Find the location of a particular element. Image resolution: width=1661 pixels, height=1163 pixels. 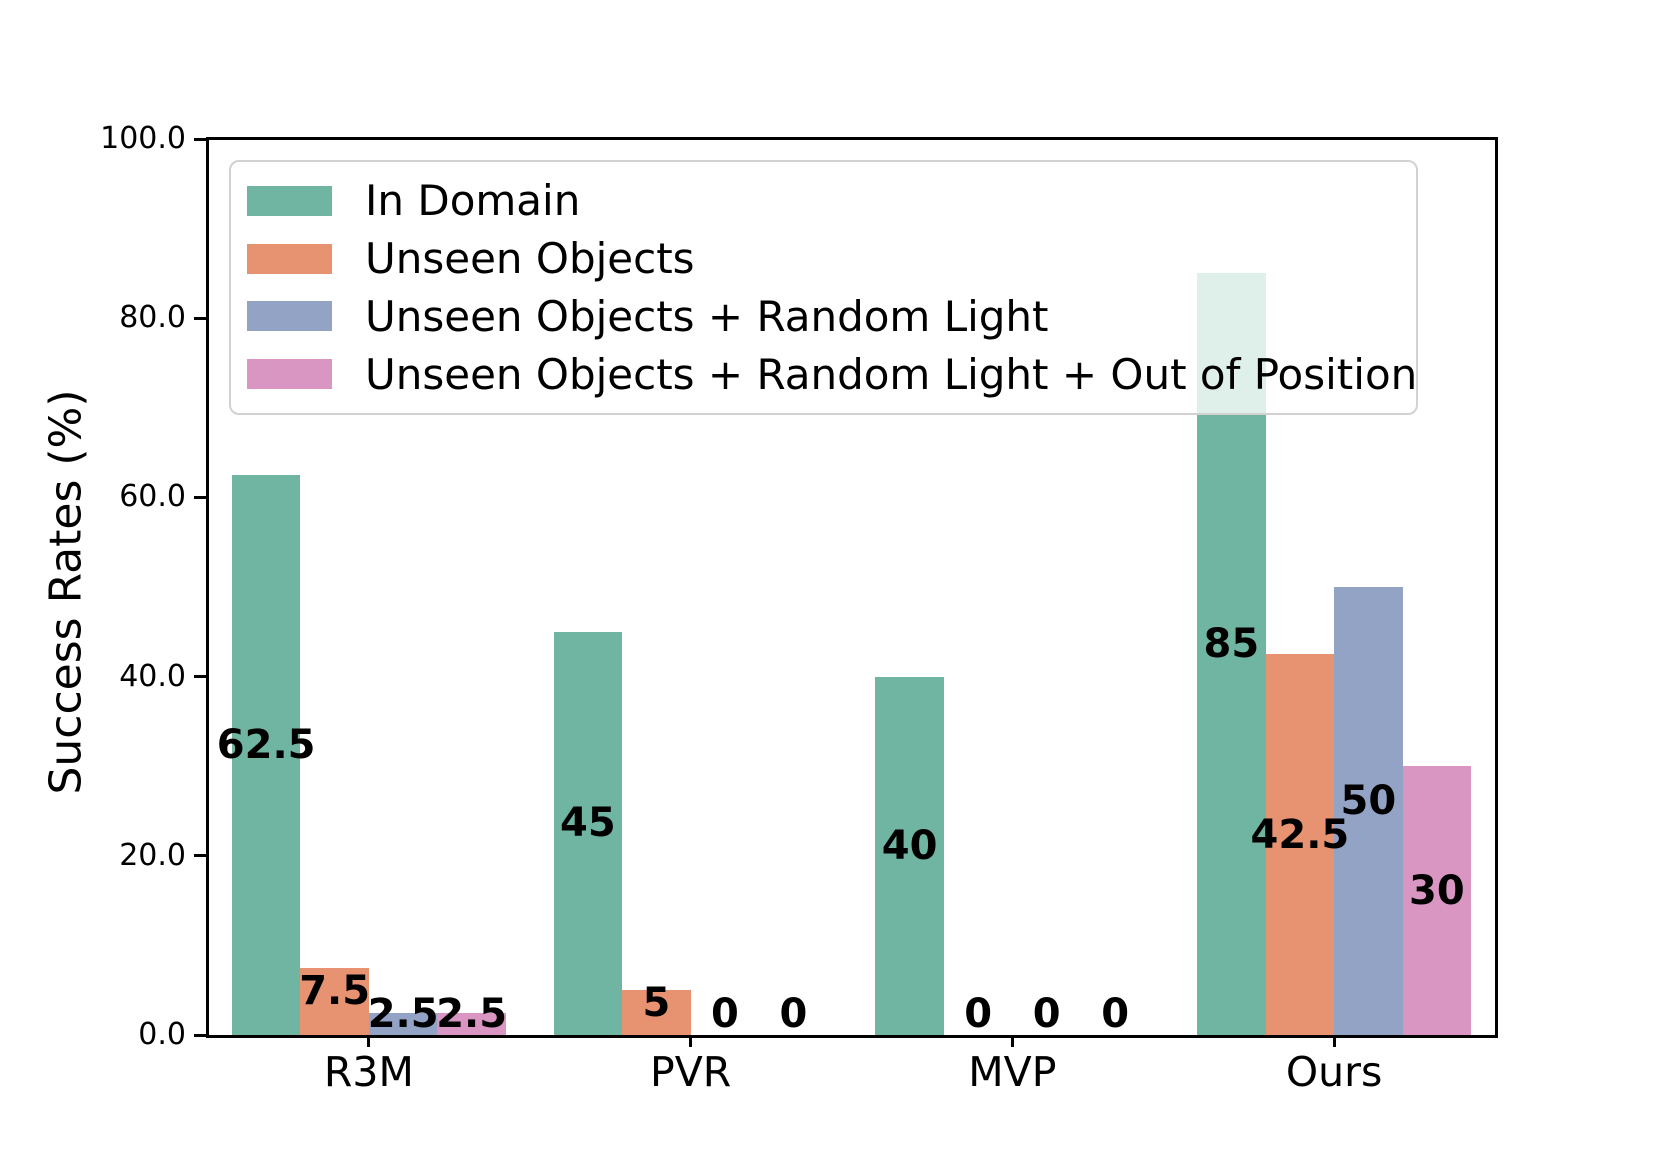

y-tick-label: 40.0 is located at coordinates (152, 676).